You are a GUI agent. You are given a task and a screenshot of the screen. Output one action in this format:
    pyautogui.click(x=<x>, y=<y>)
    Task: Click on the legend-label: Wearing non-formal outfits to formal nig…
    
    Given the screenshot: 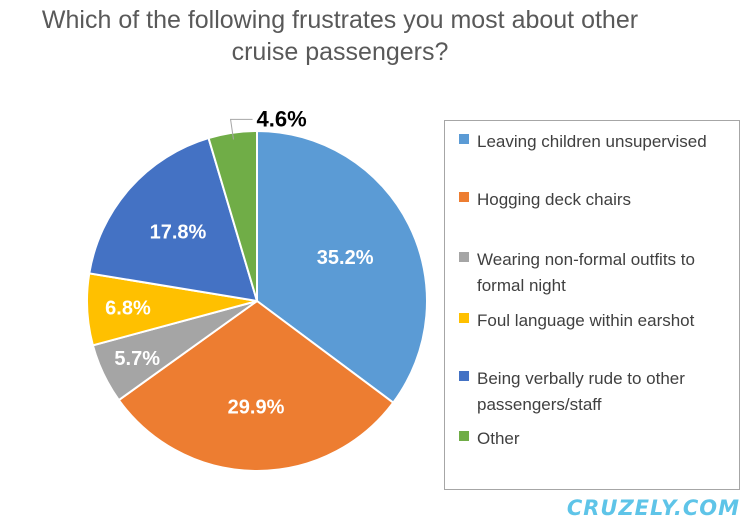 What is the action you would take?
    pyautogui.click(x=586, y=272)
    